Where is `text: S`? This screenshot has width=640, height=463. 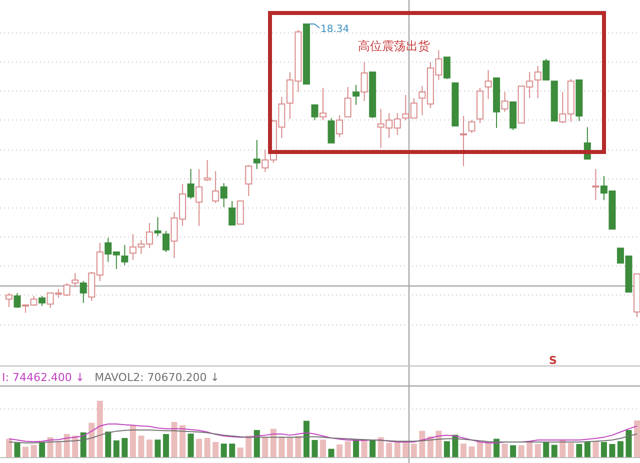 text: S is located at coordinates (553, 360).